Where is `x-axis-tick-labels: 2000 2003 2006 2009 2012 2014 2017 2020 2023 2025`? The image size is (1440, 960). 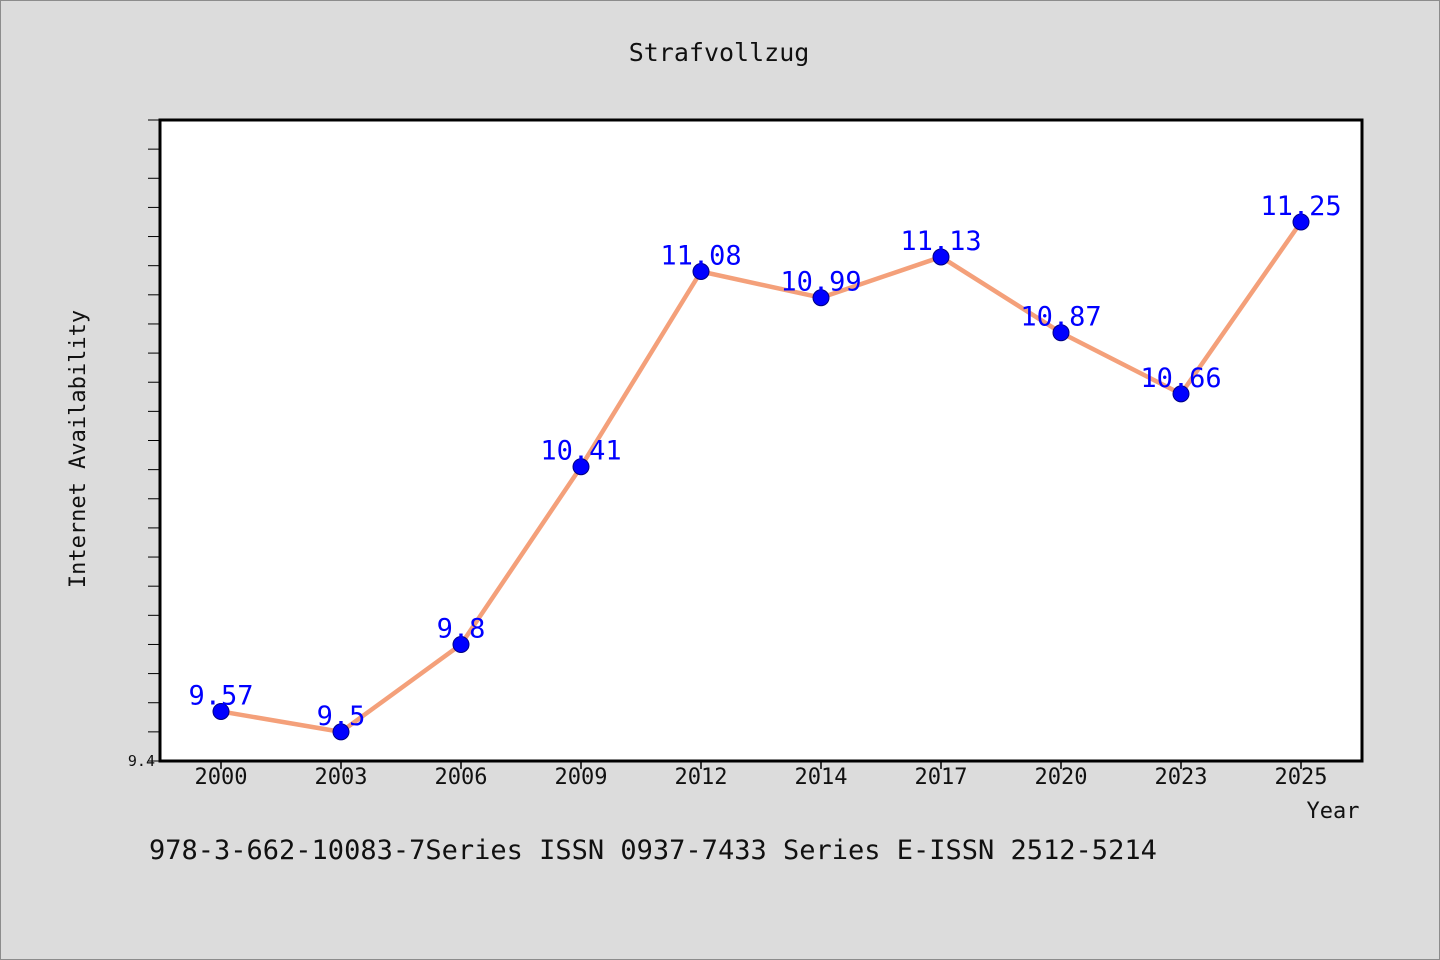
x-axis-tick-labels: 2000 2003 2006 2009 2012 2014 2017 2020 2023 2025 is located at coordinates (761, 777).